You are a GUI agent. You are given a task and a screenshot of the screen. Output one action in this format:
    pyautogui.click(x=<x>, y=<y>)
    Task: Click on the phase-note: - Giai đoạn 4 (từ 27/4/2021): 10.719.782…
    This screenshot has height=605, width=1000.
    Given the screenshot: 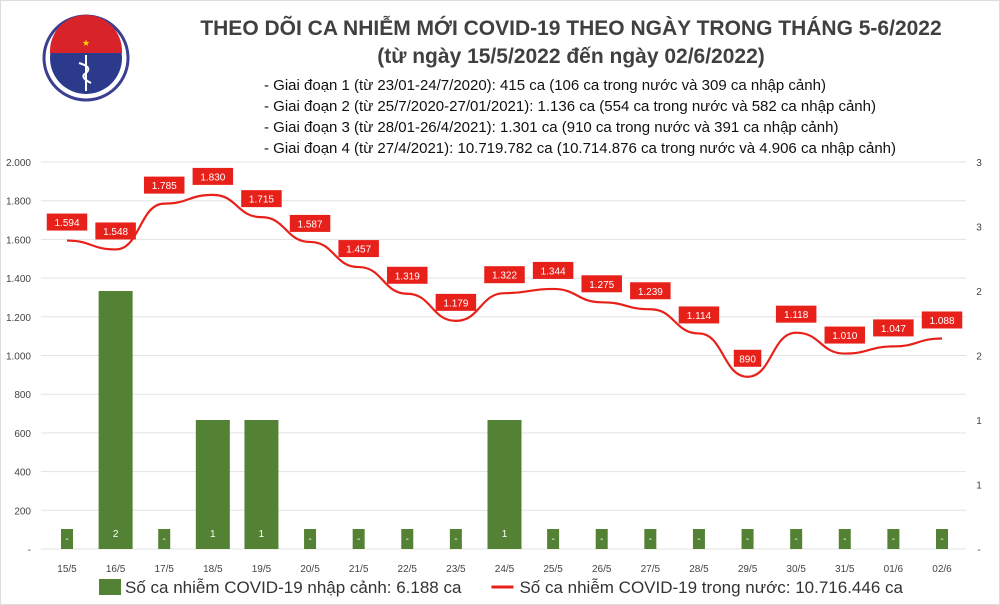 What is the action you would take?
    pyautogui.click(x=580, y=148)
    